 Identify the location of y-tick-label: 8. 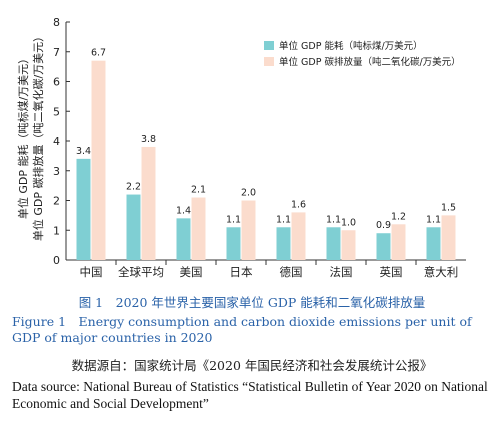
(56, 22).